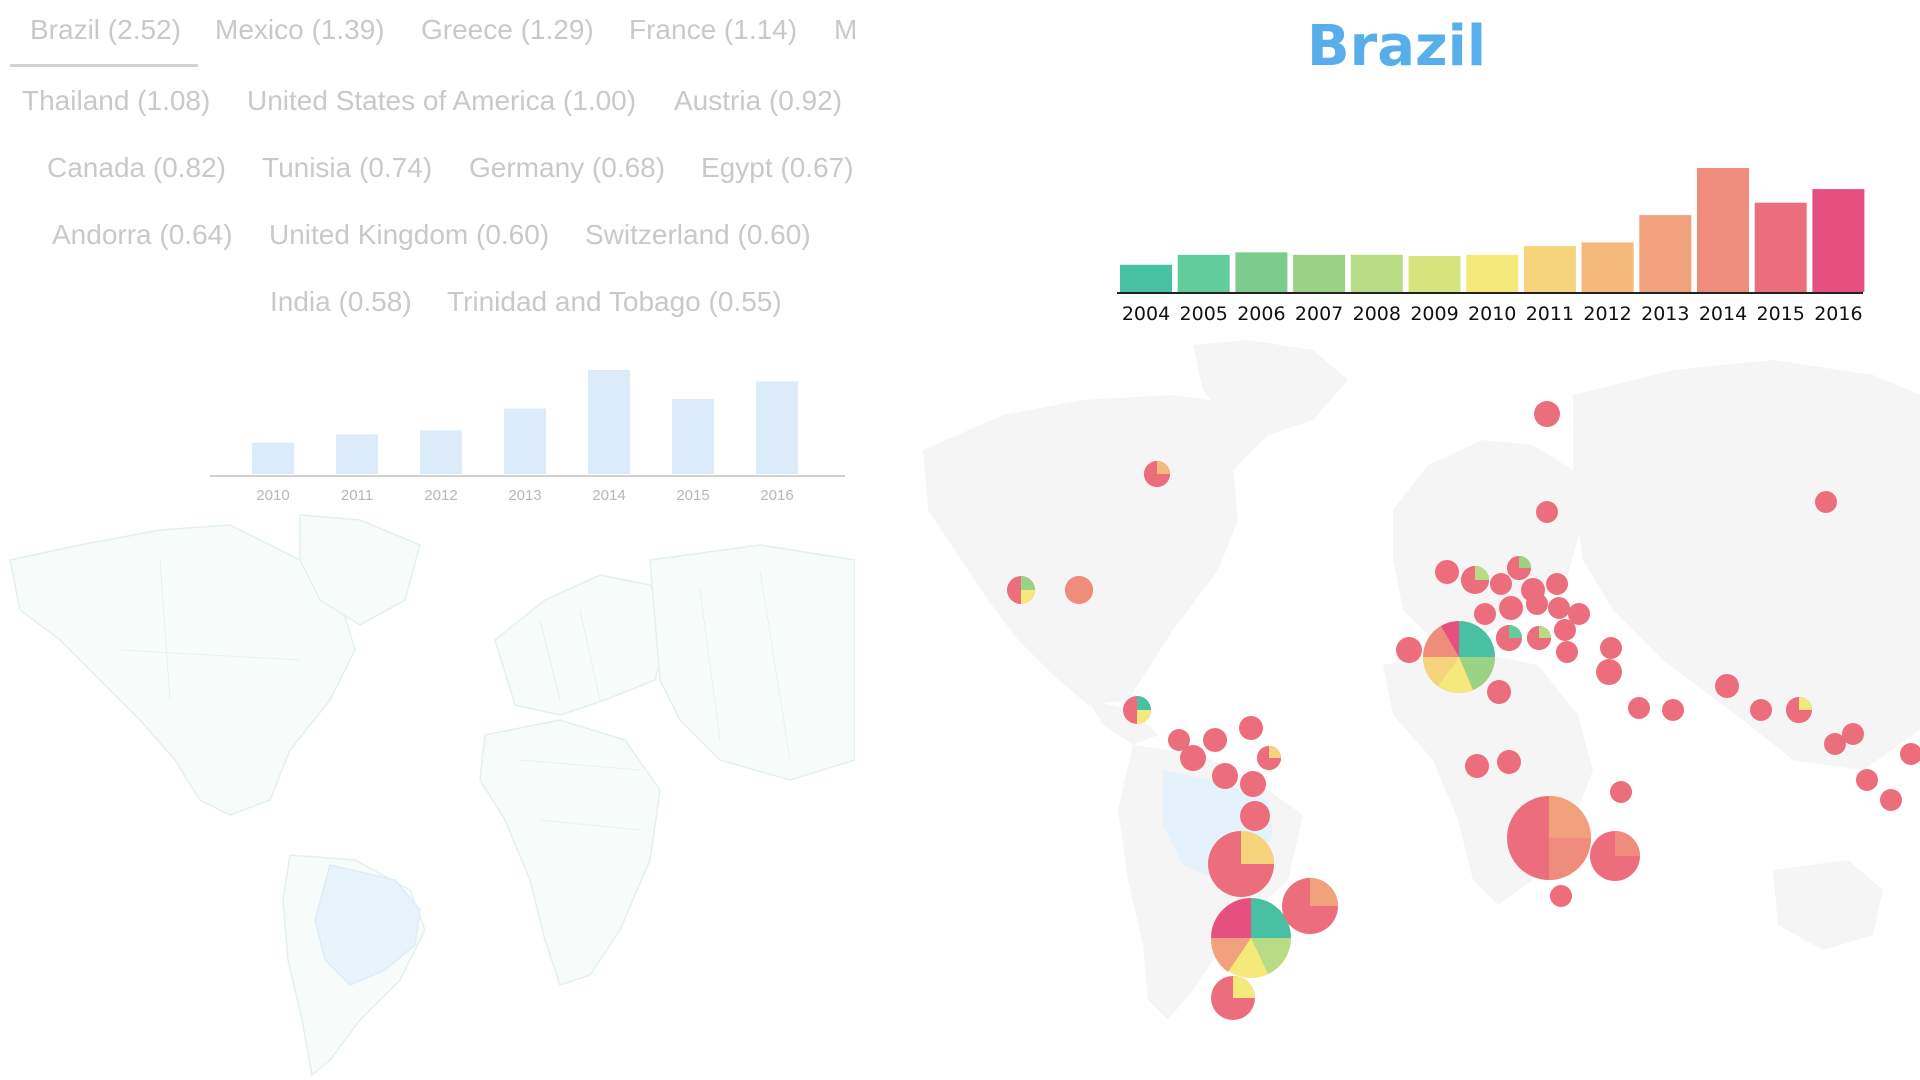 Image resolution: width=1920 pixels, height=1080 pixels. What do you see at coordinates (1203, 273) in the screenshot?
I see `bar-2005` at bounding box center [1203, 273].